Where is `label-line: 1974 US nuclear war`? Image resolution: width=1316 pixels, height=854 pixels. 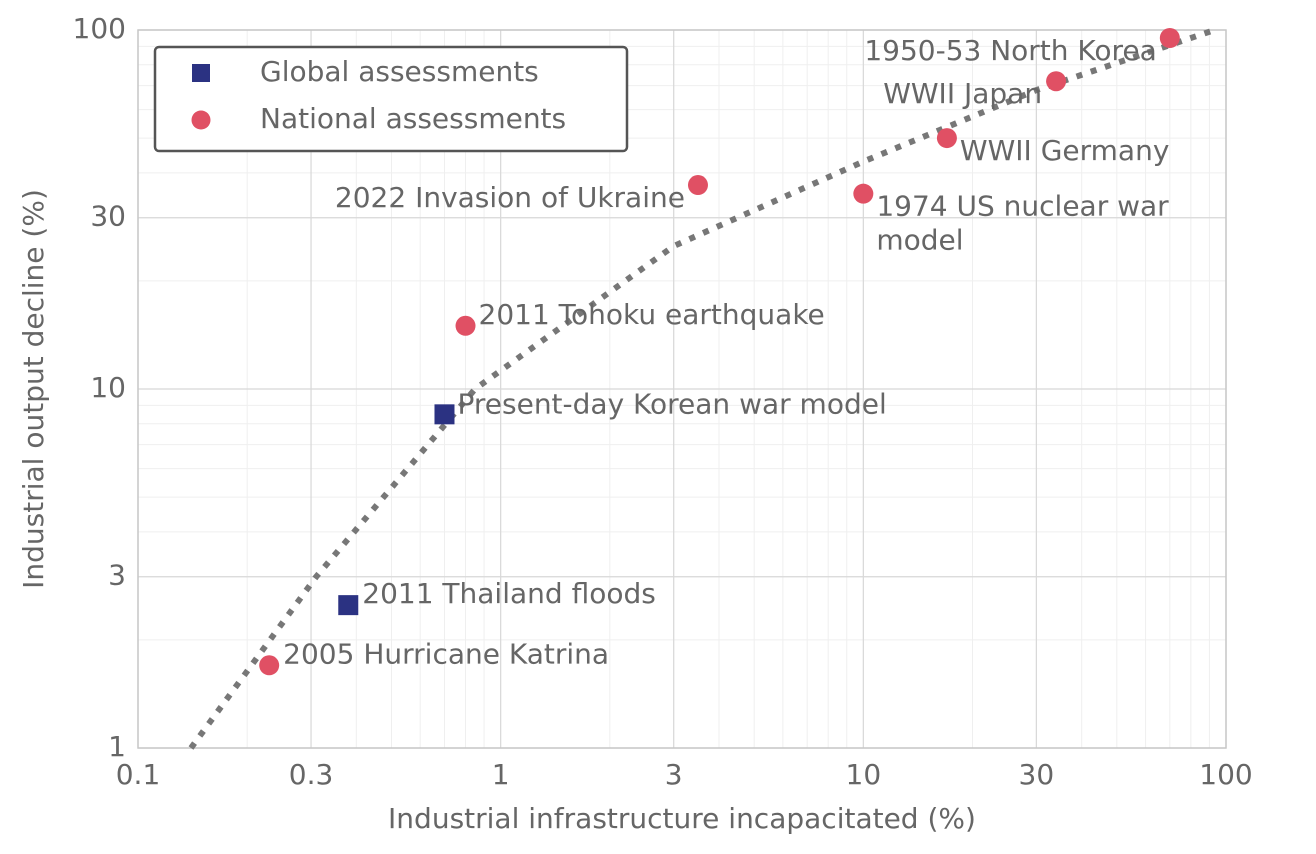 label-line: 1974 US nuclear war is located at coordinates (1022, 206).